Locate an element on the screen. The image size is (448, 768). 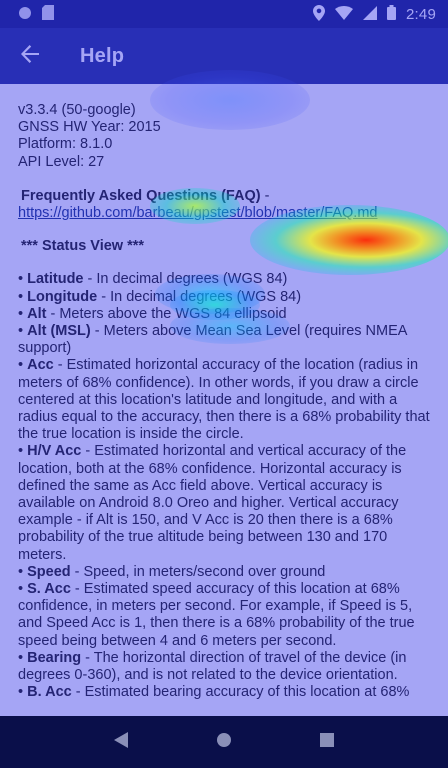
home-circle-icon is located at coordinates (224, 742).